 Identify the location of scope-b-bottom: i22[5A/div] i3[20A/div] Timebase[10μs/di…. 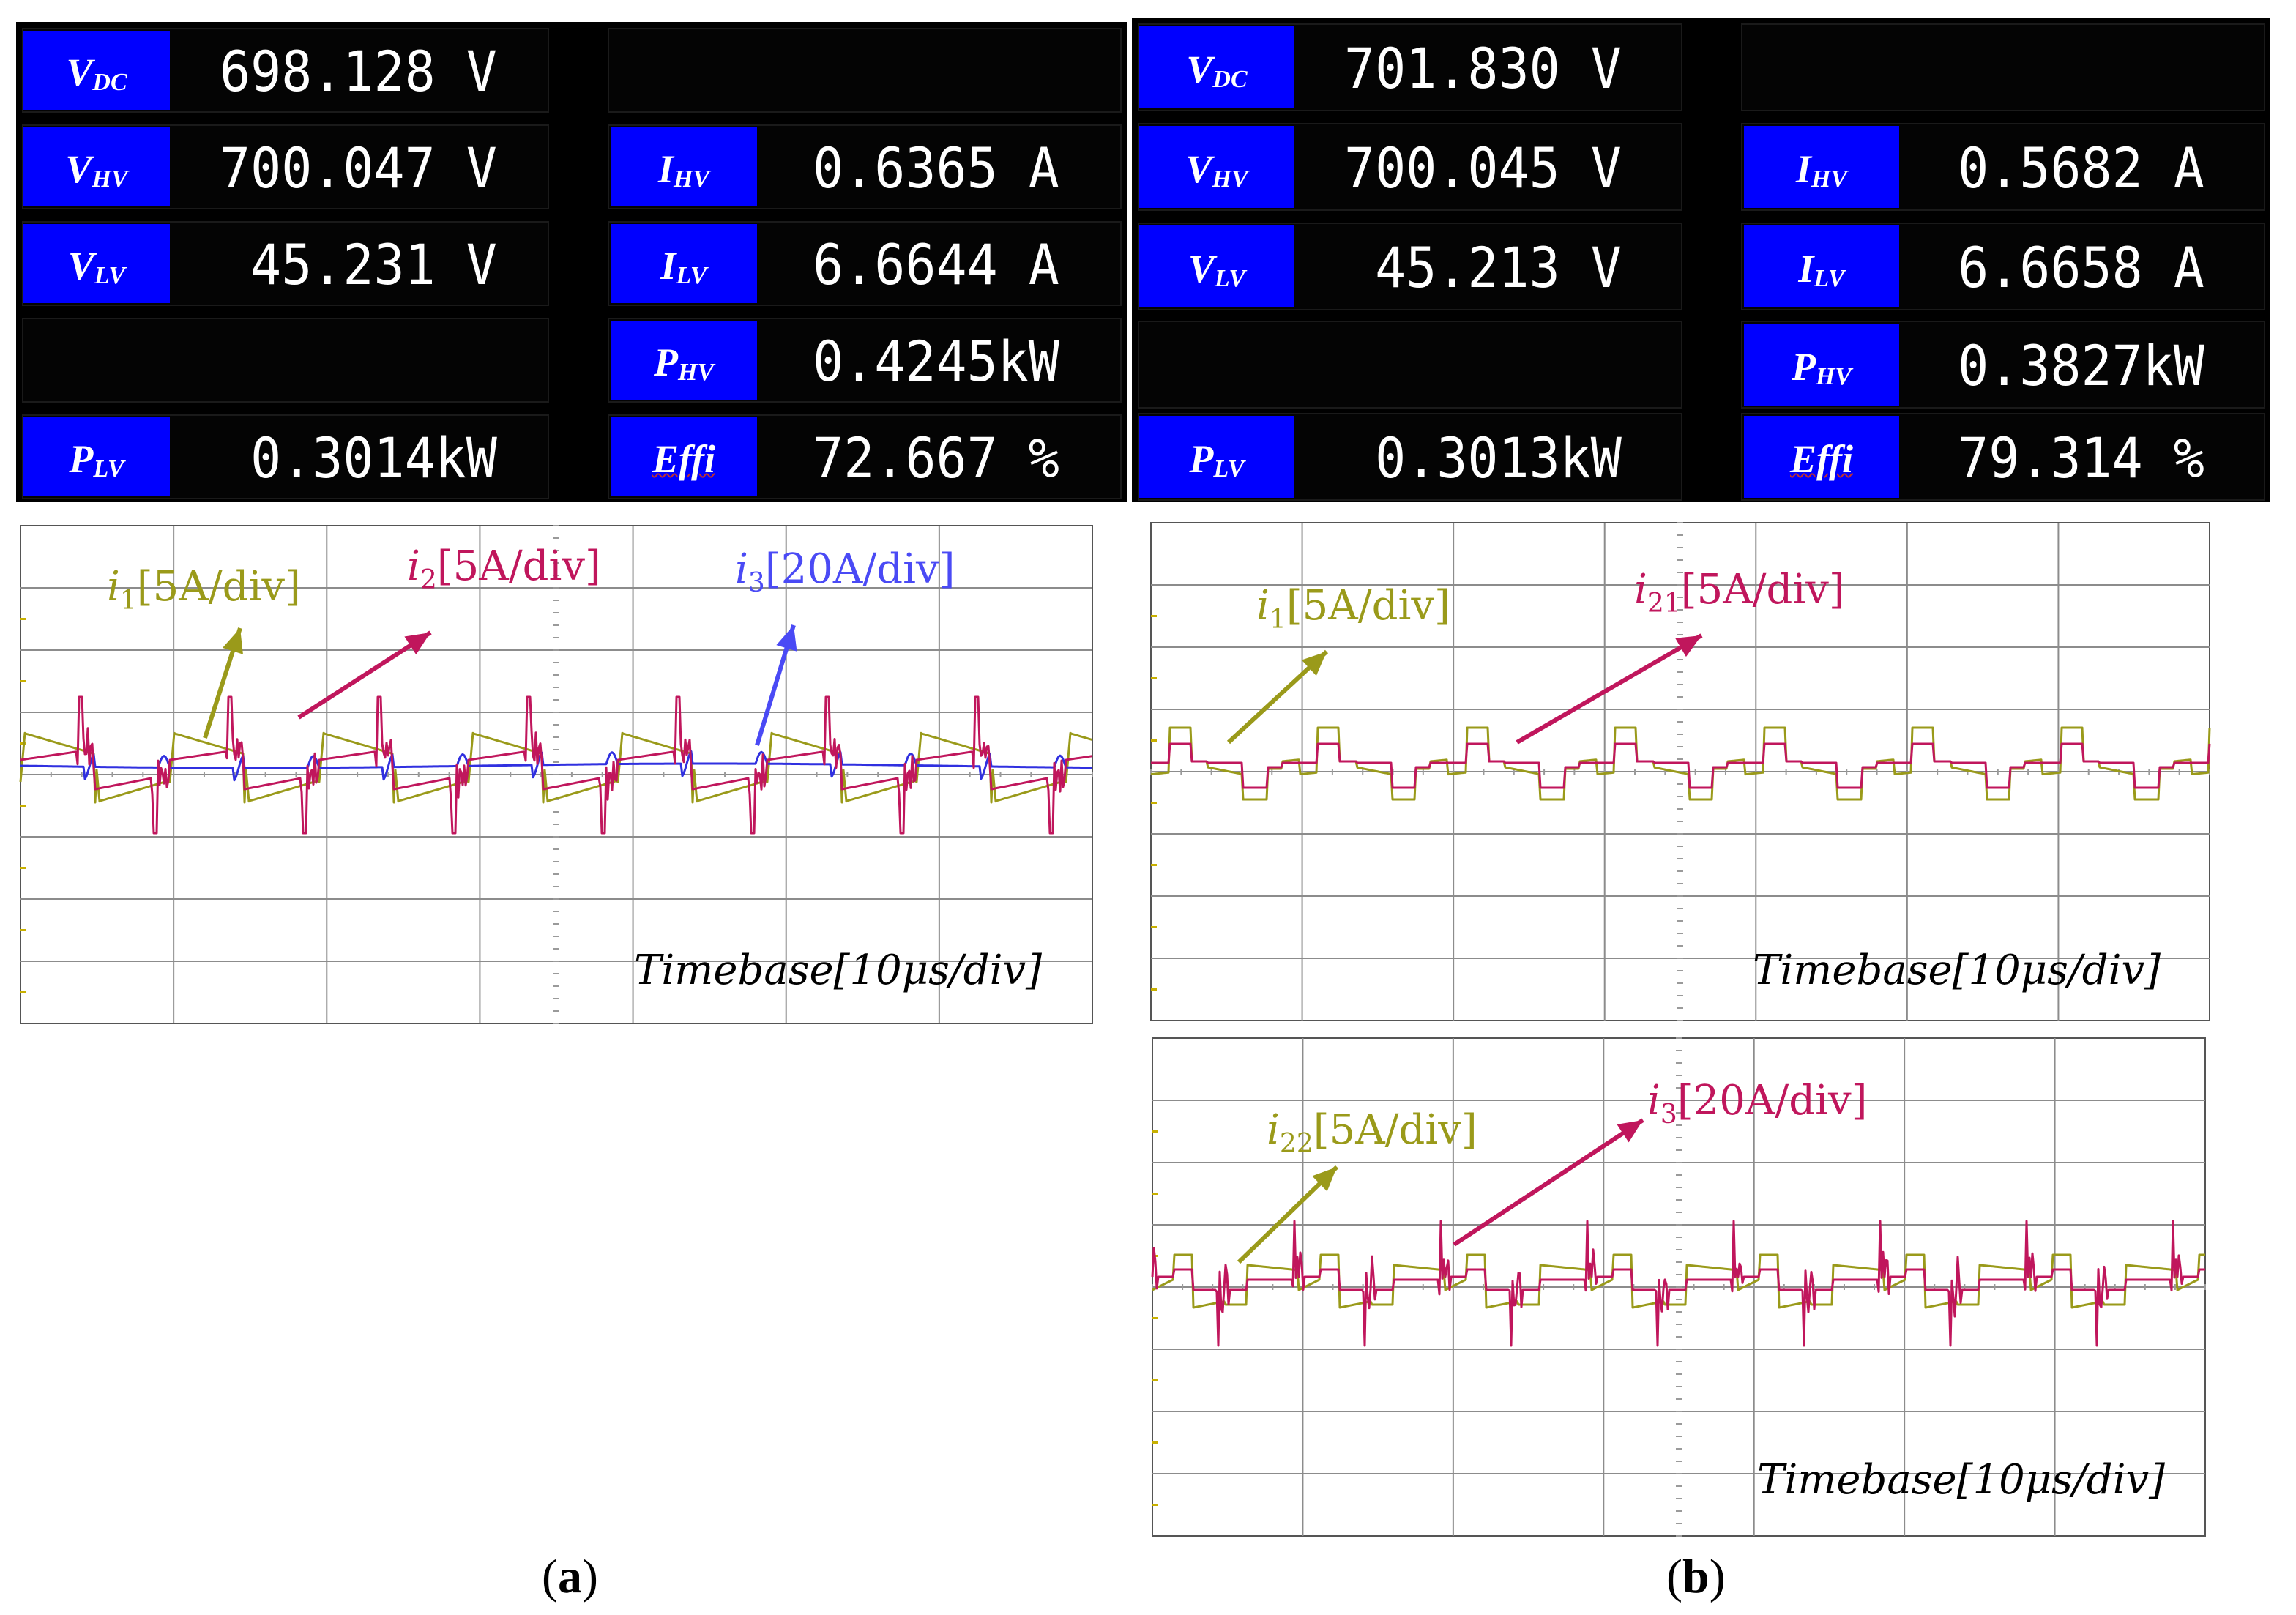
(1679, 1287).